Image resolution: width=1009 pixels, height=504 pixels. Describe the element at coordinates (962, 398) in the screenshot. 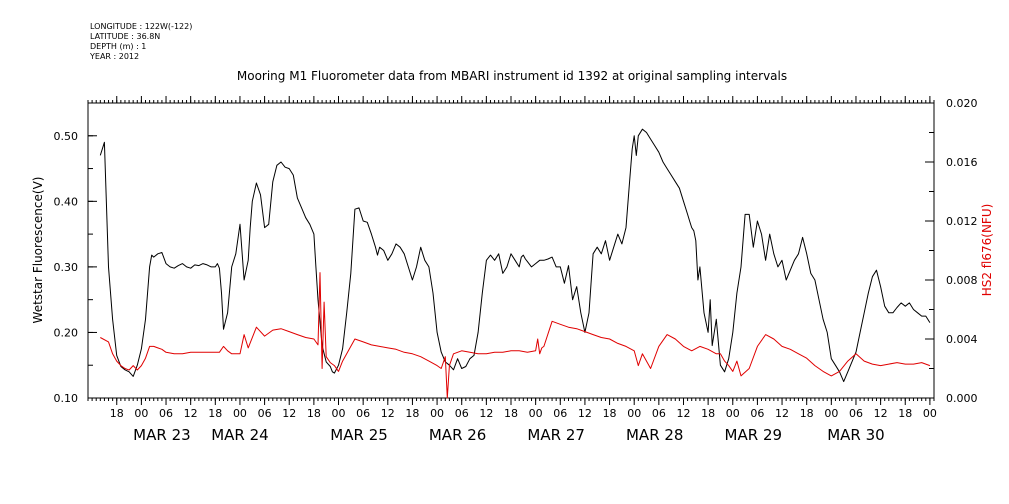

I see `right-tick-label: 0.000` at that location.